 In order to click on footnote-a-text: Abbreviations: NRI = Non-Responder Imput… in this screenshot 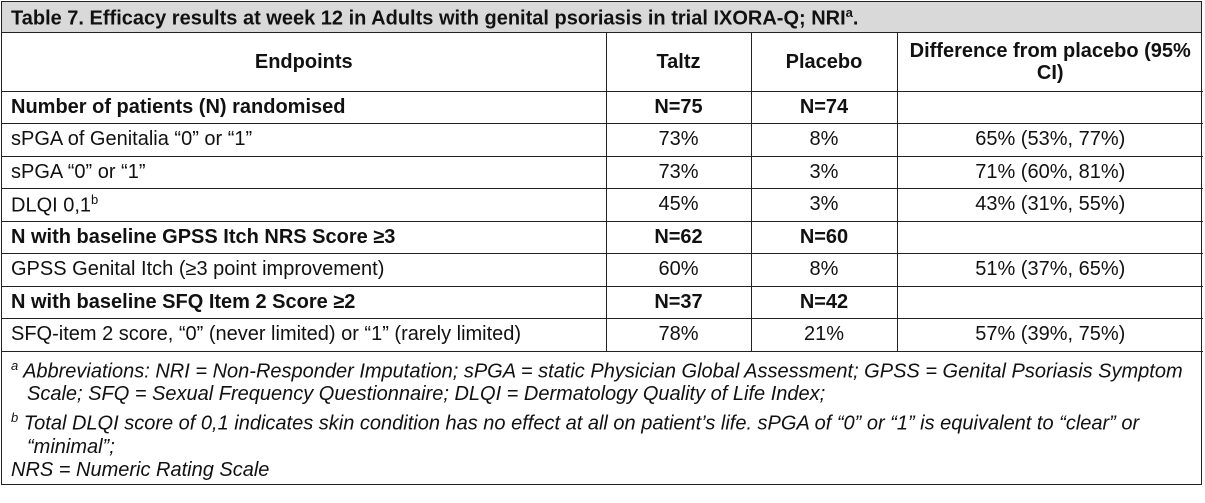, I will do `click(603, 383)`.